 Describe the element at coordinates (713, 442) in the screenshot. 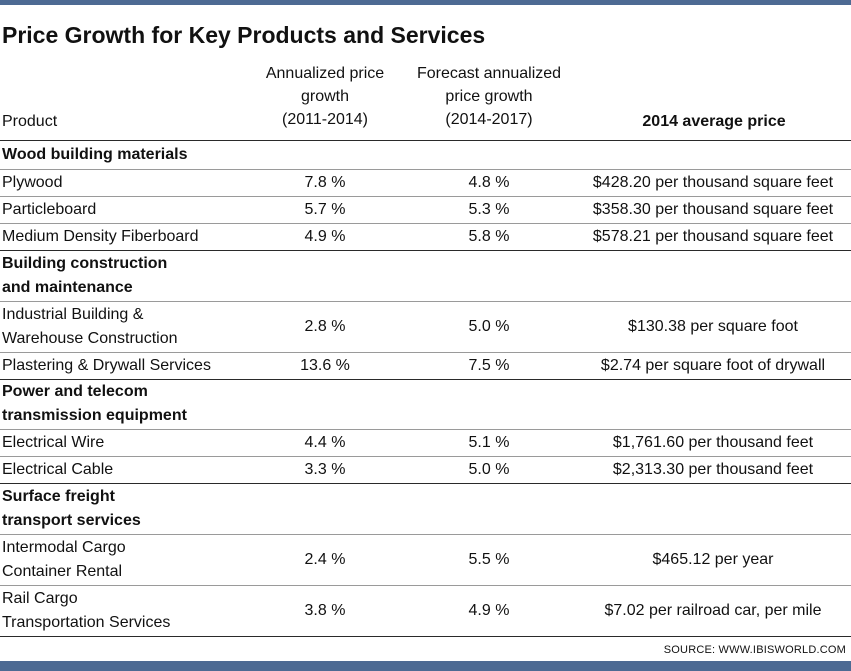

I see `cell-price: $1,761.60 per thousand feet` at that location.